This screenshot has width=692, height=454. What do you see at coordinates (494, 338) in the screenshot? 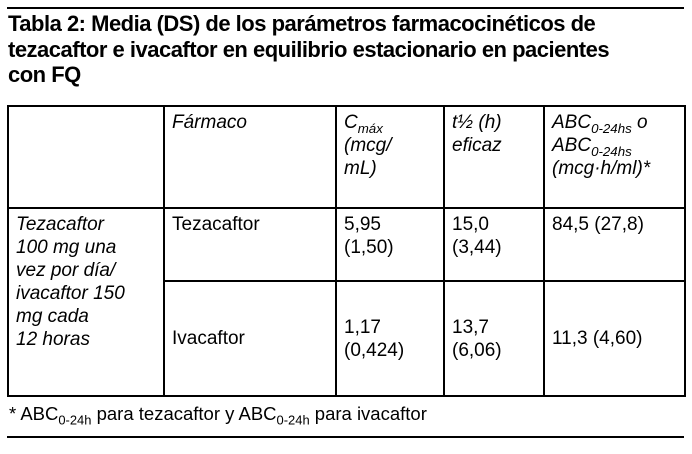
I see `thalf-value-ivacaftor: 13,7 (6,06)` at bounding box center [494, 338].